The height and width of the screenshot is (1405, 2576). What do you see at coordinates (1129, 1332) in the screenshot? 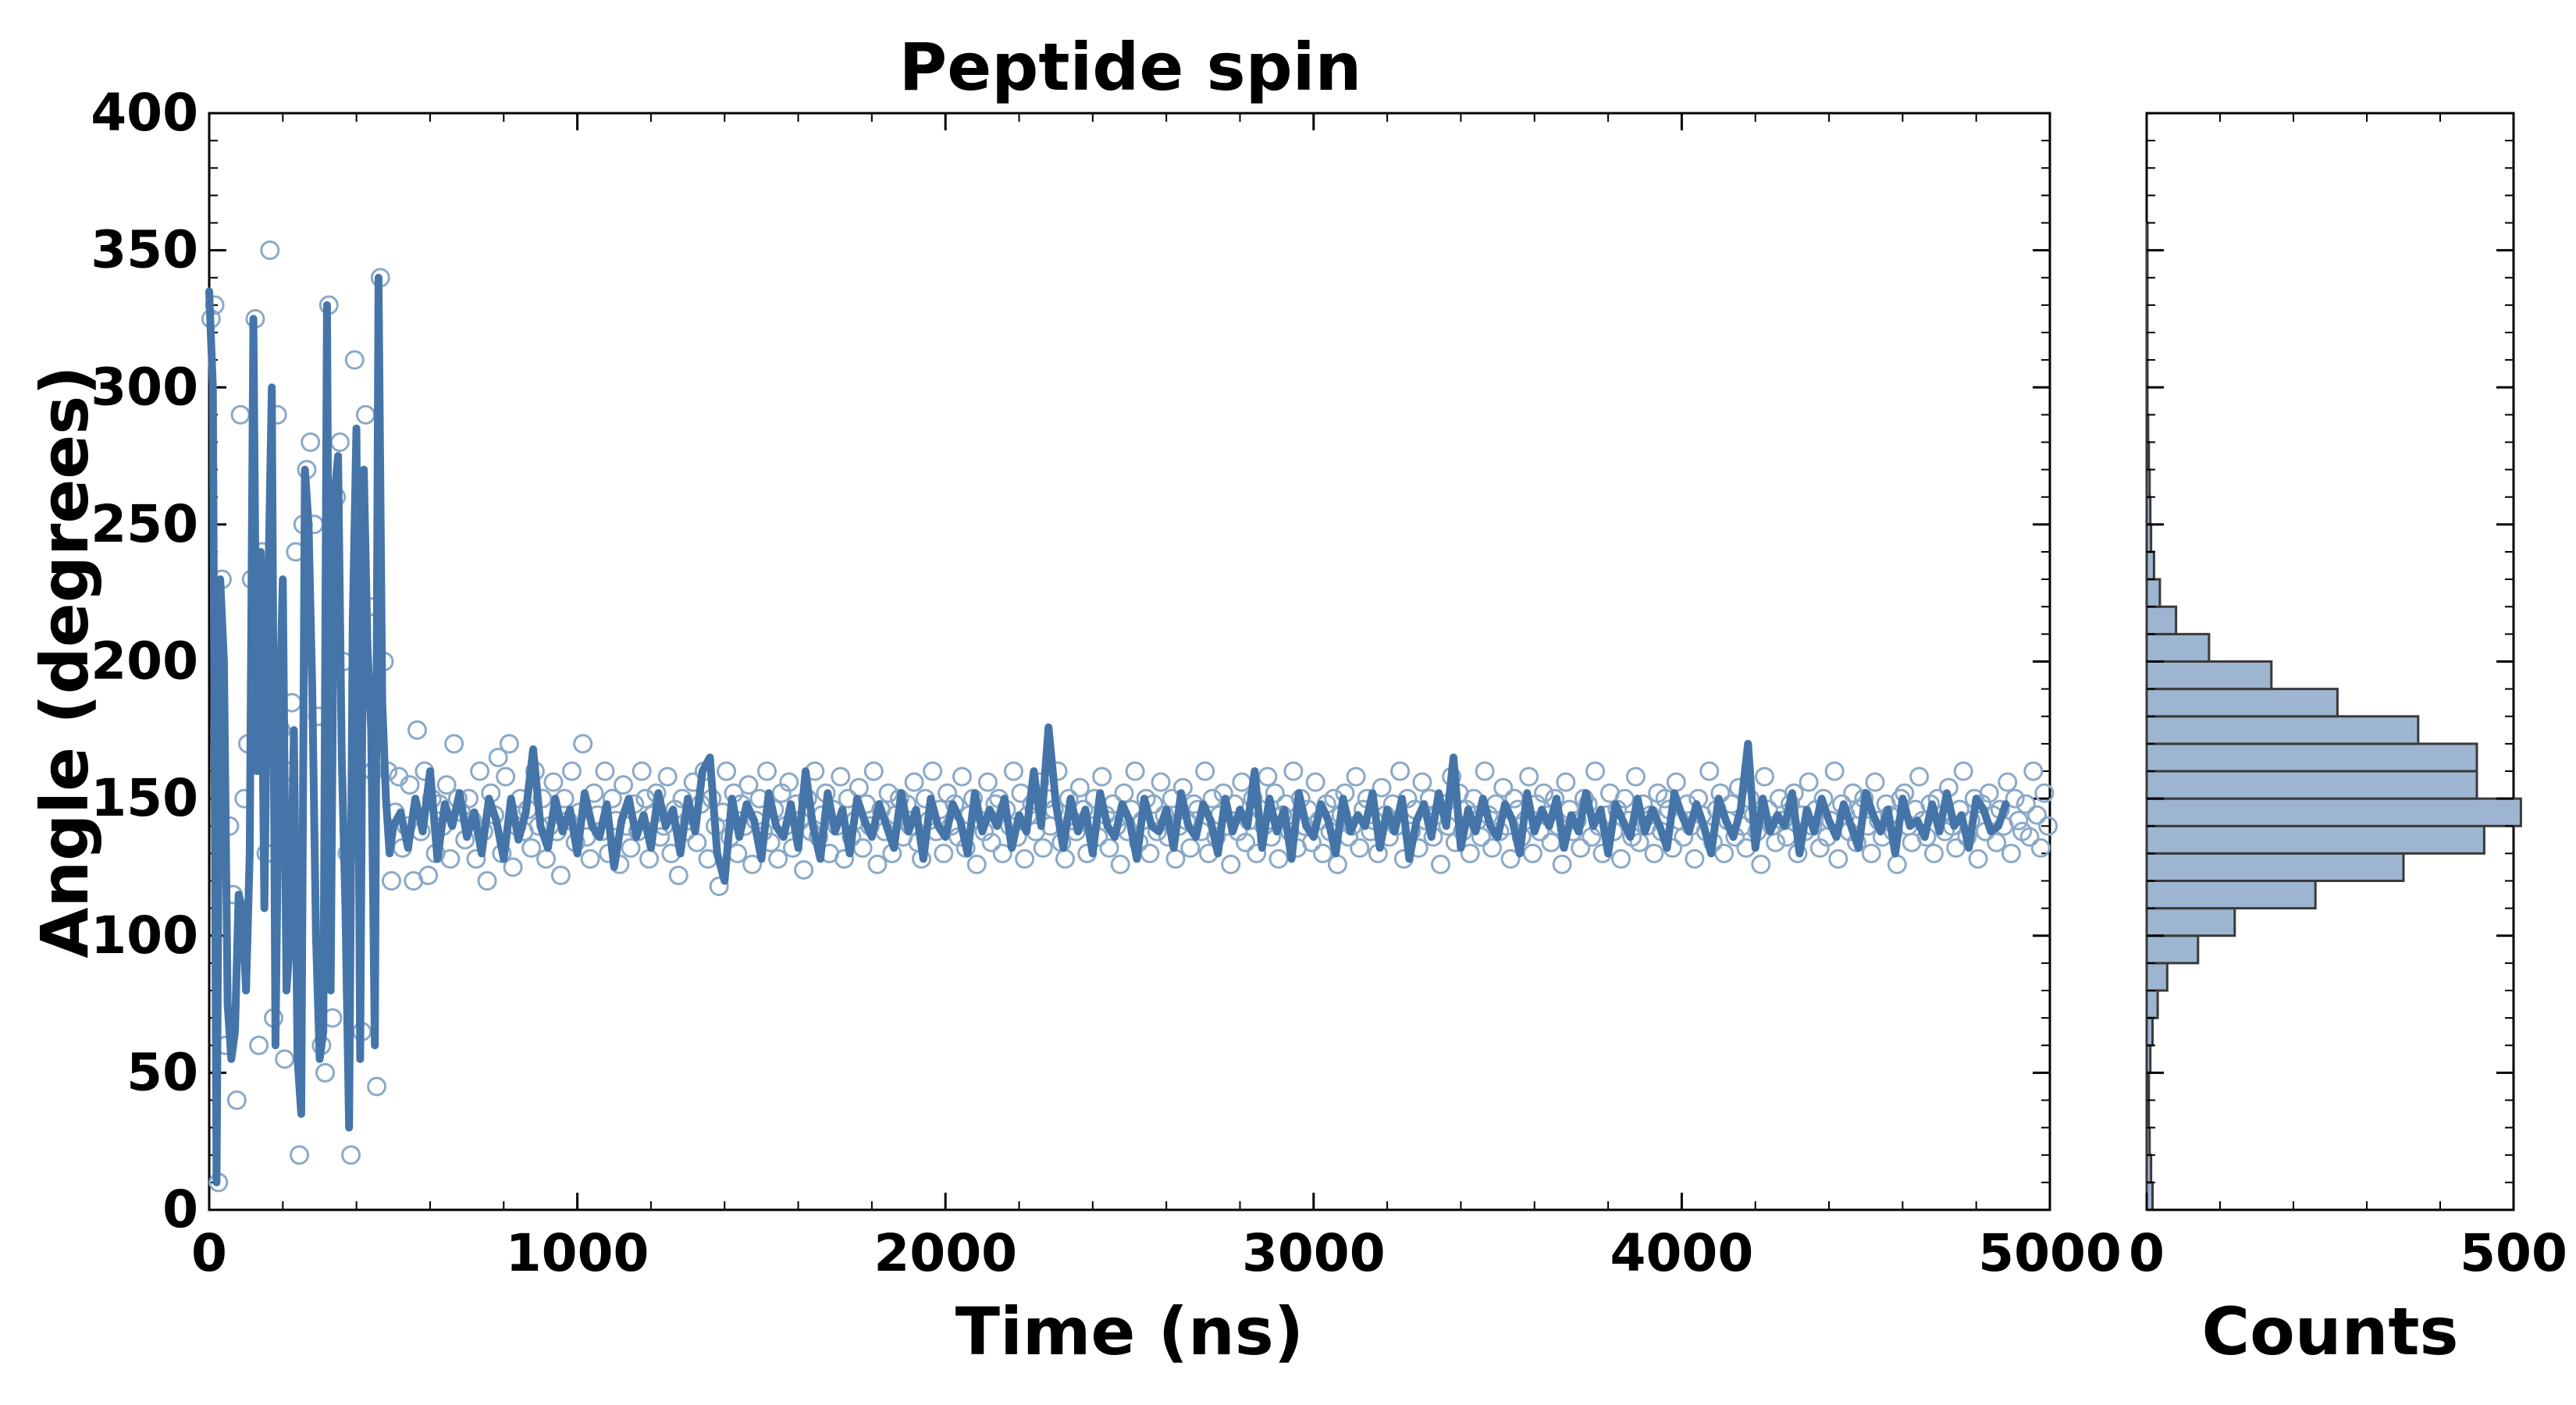
I see `x-axis-label: Time (ns)` at bounding box center [1129, 1332].